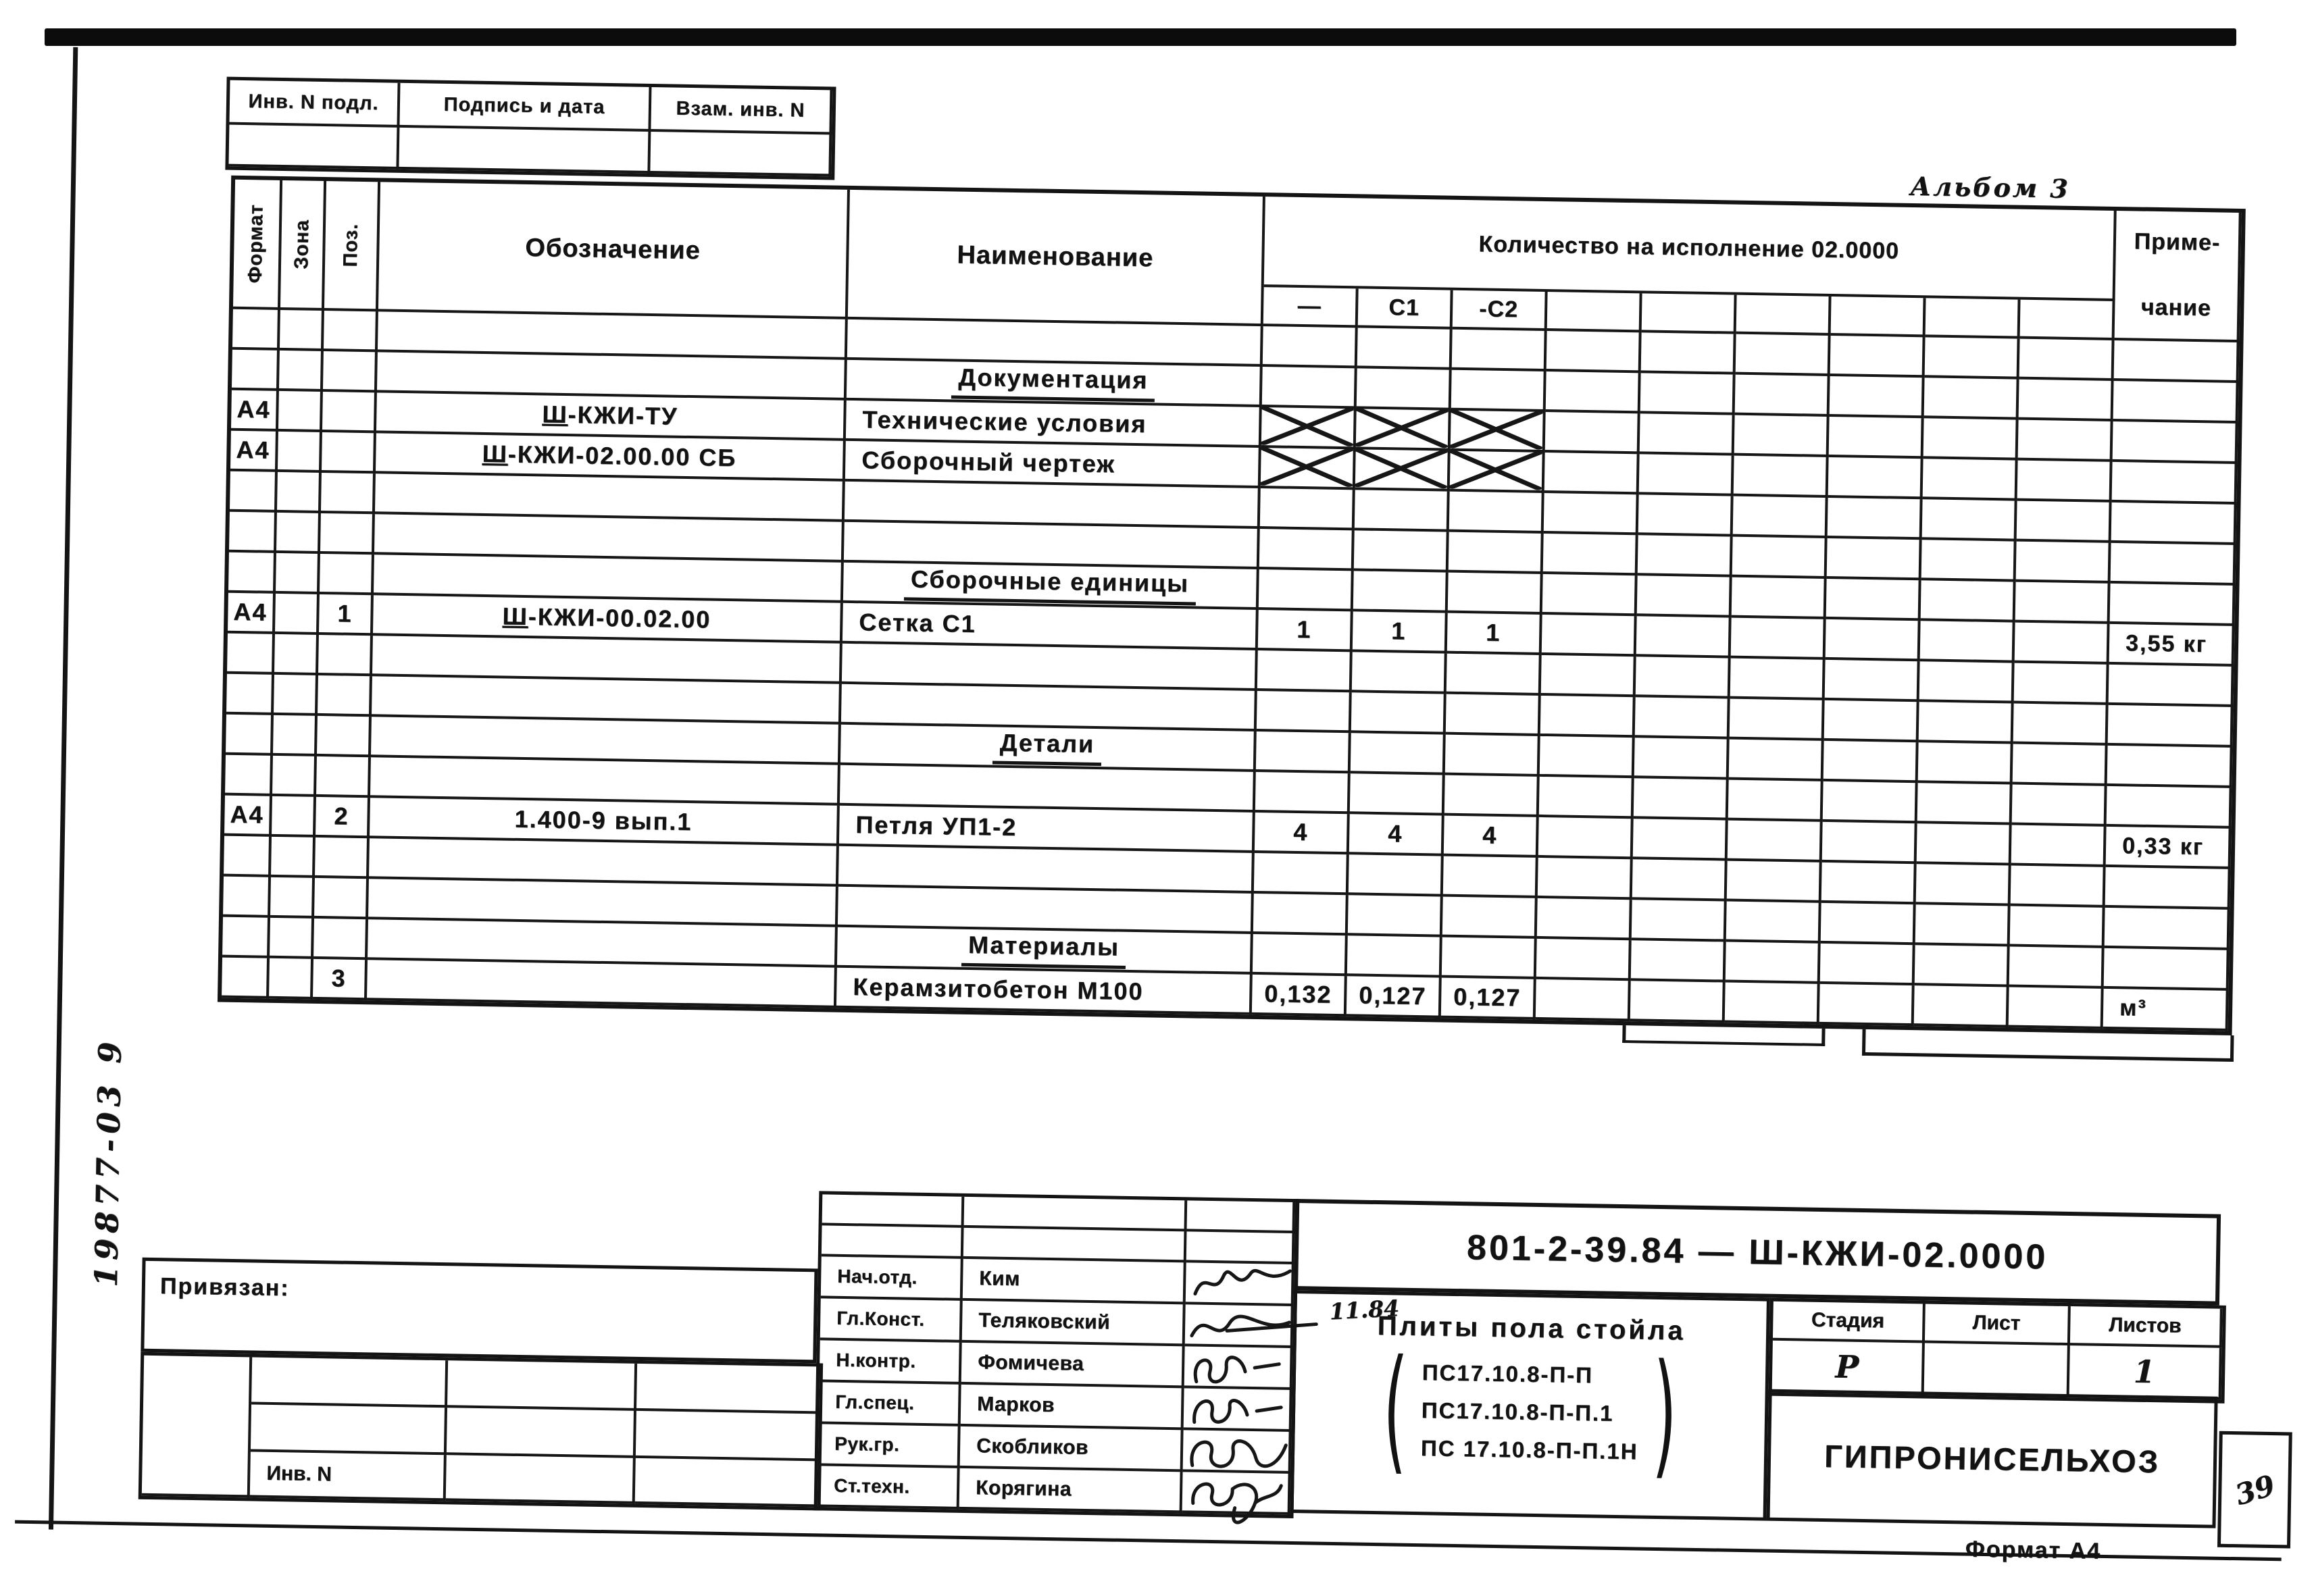 The image size is (2314, 1596). I want to click on col-header-pos-label: Поз., so click(351, 245).